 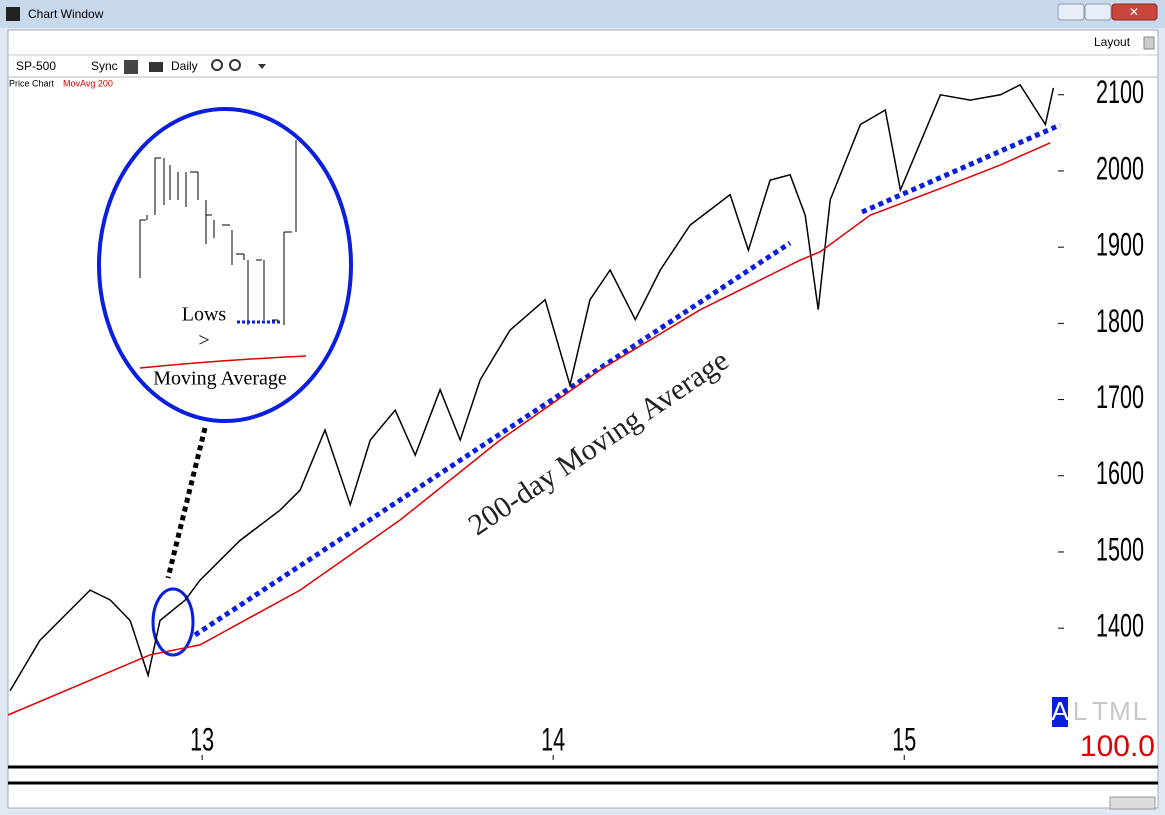 What do you see at coordinates (1112, 42) in the screenshot?
I see `layout-button: Layout` at bounding box center [1112, 42].